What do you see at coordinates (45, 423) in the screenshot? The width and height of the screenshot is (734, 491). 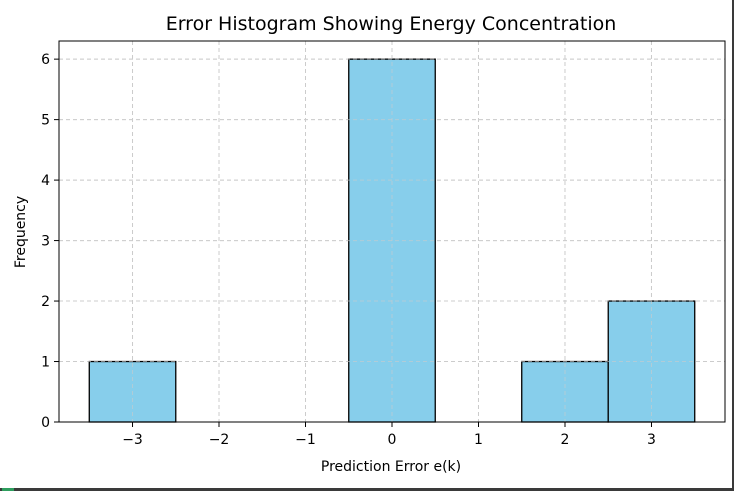 I see `y-tick-label: 0` at bounding box center [45, 423].